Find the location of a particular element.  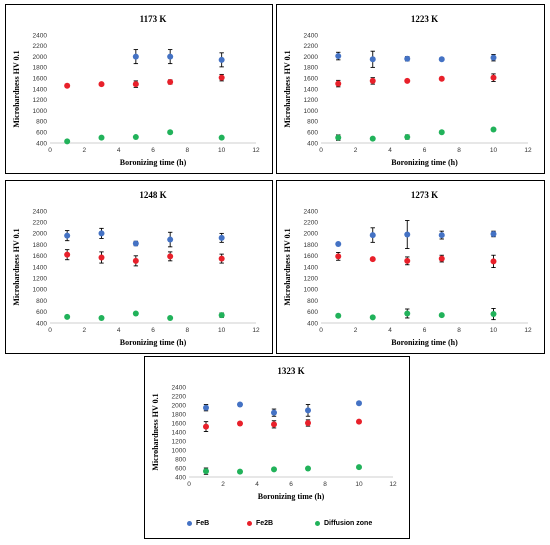

x-axis-label: Boronizing time (h) is located at coordinates (424, 342).